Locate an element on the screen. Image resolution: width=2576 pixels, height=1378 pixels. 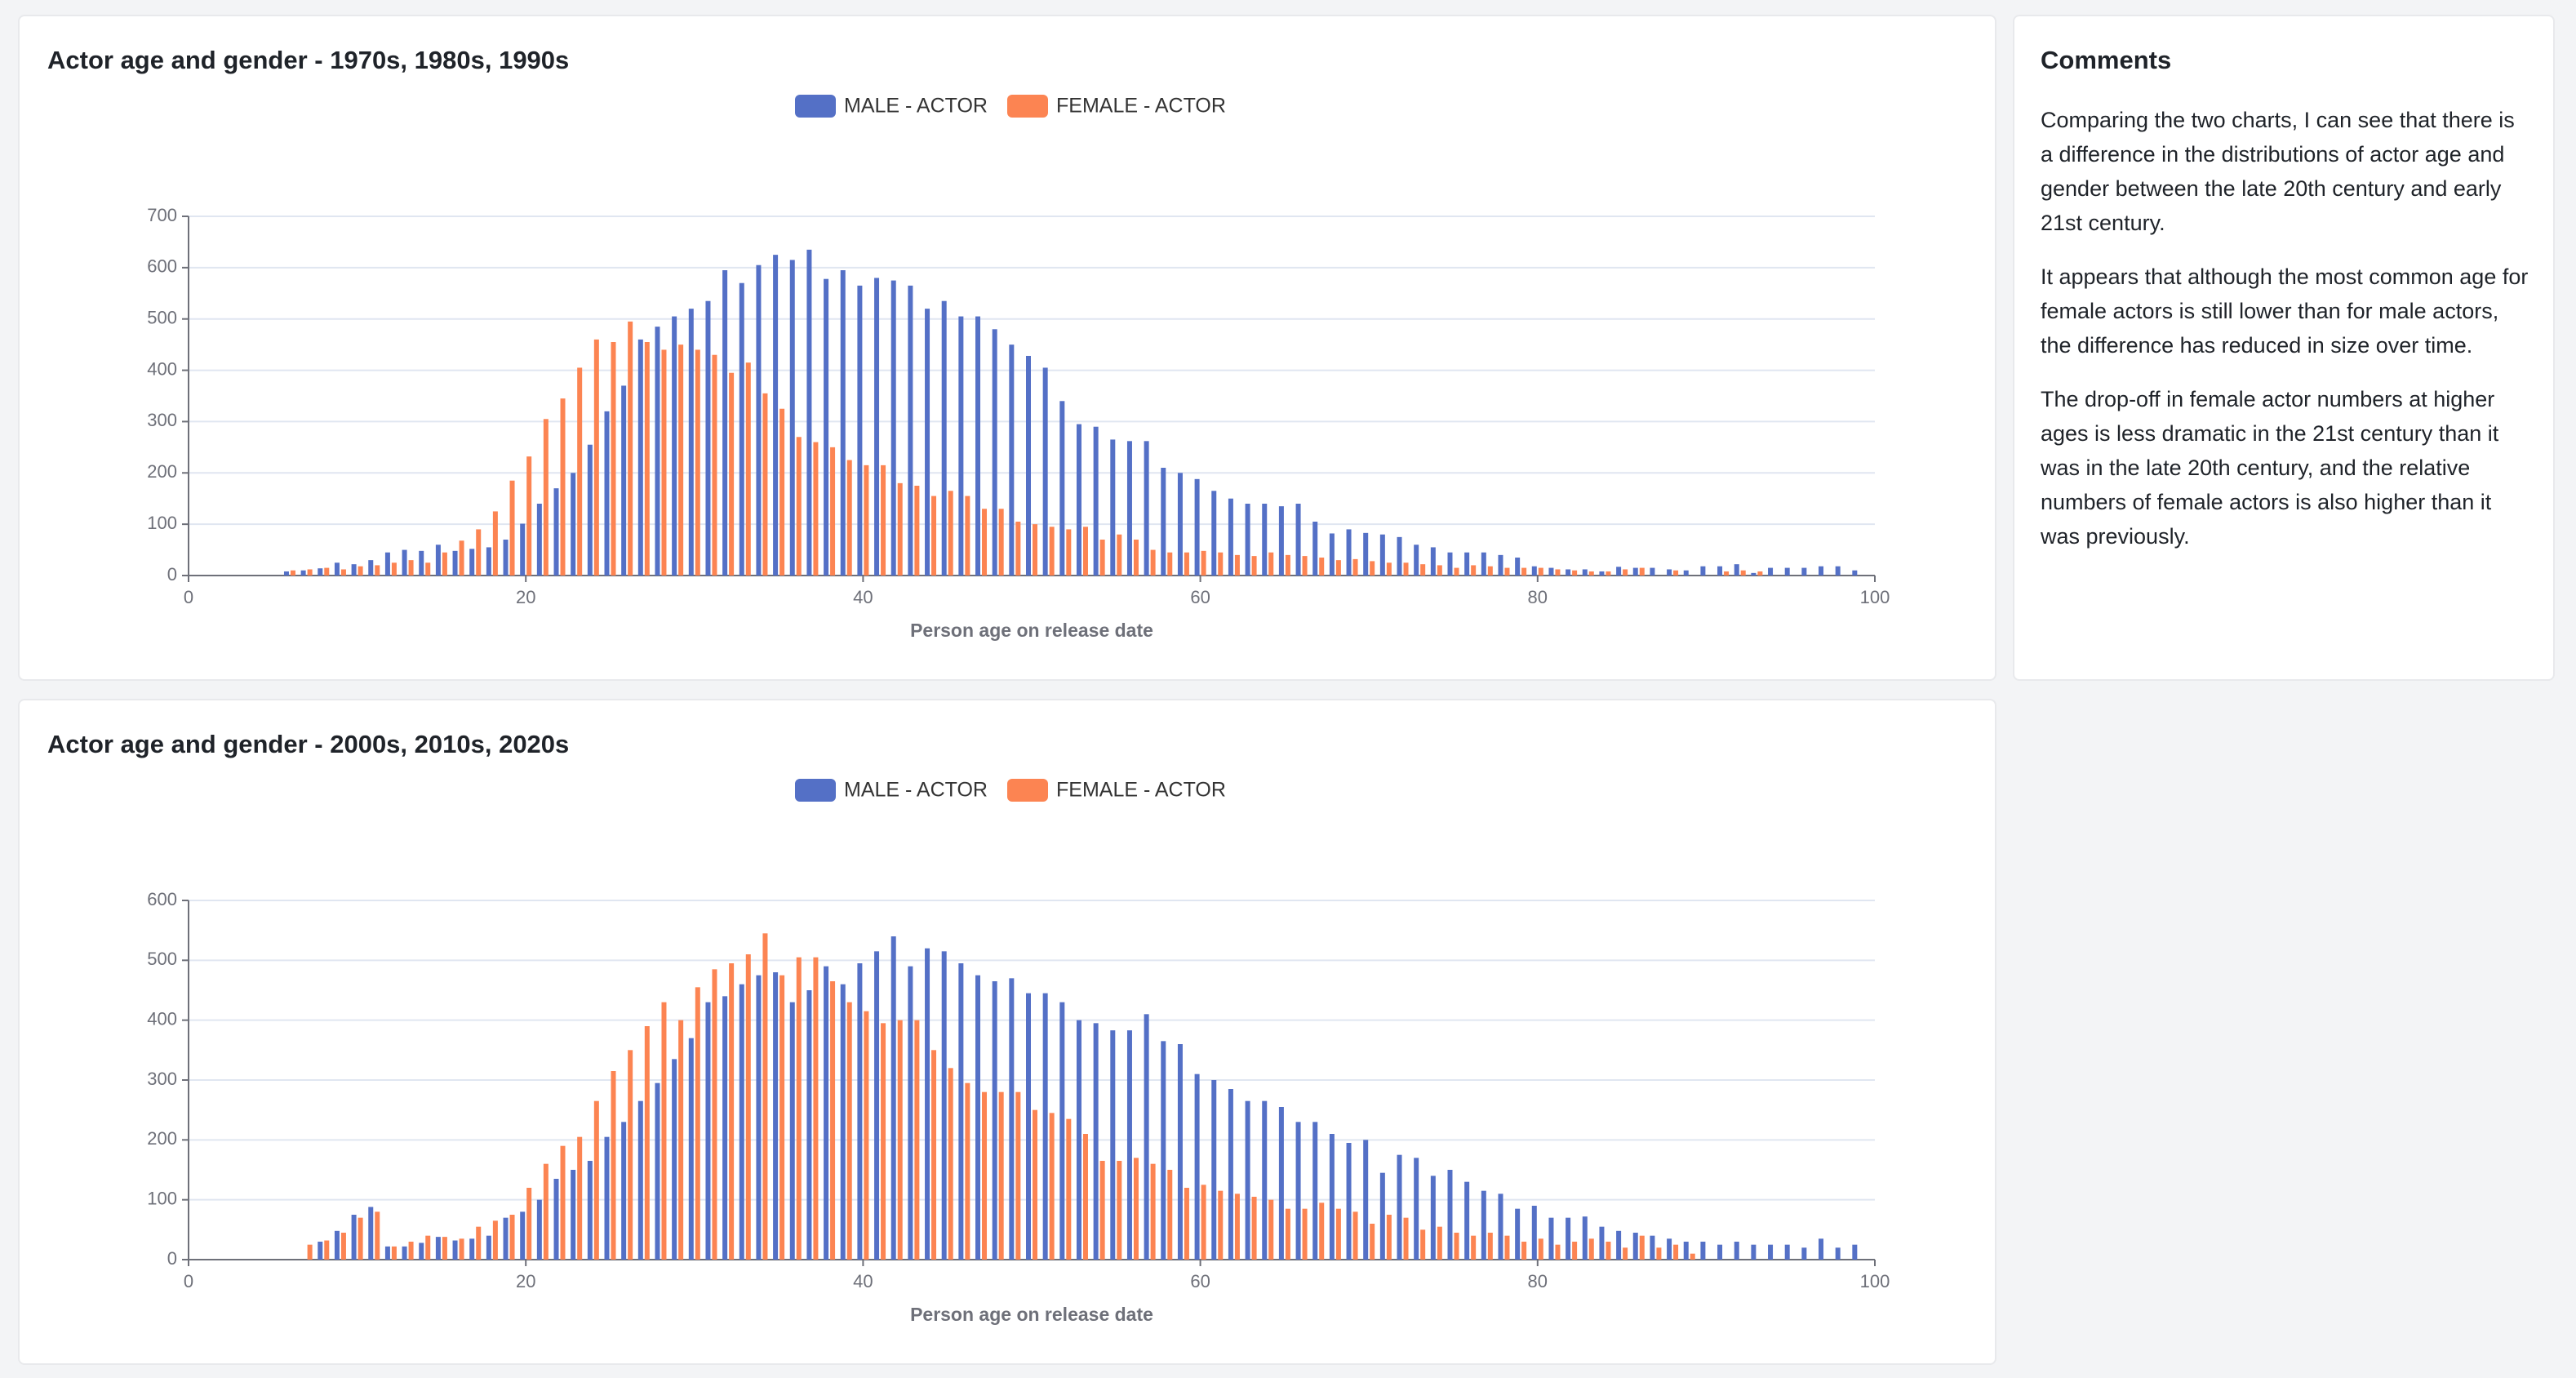
y-tick-label: 200 is located at coordinates (162, 471).